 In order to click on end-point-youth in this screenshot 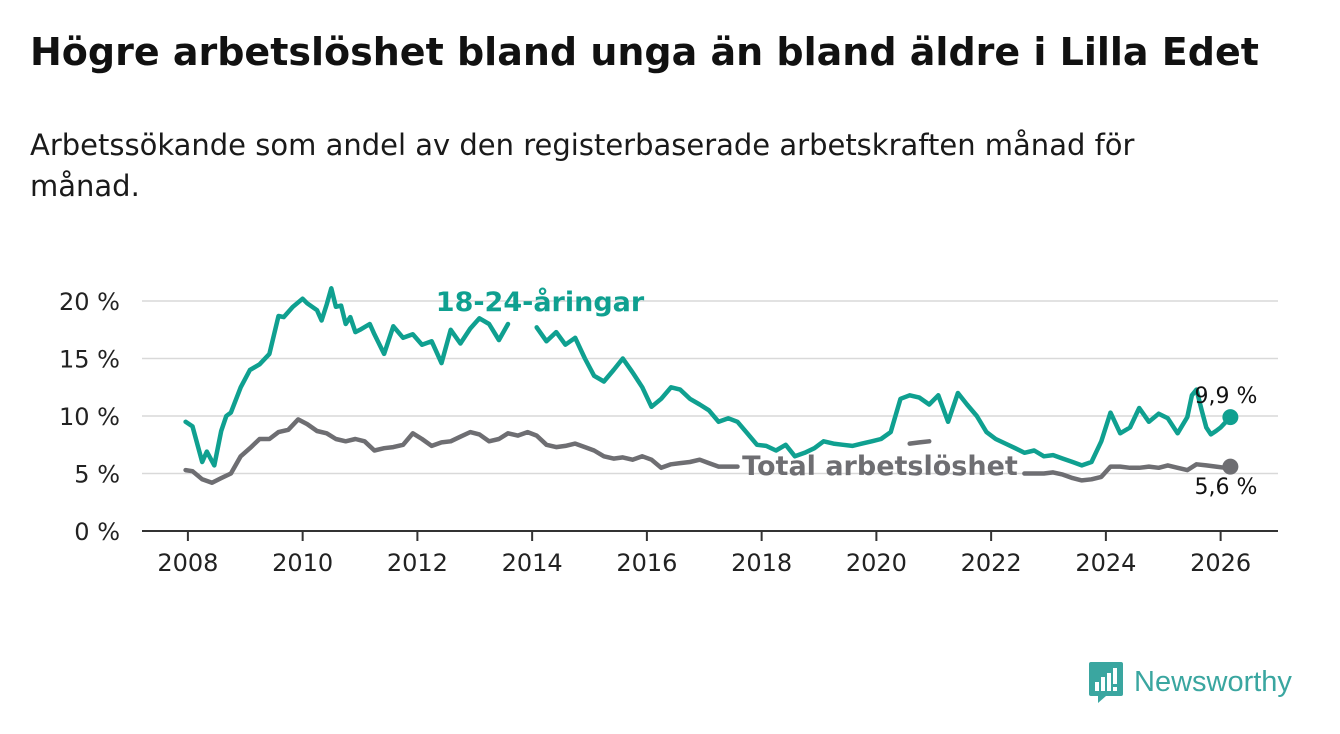, I will do `click(1230, 417)`.